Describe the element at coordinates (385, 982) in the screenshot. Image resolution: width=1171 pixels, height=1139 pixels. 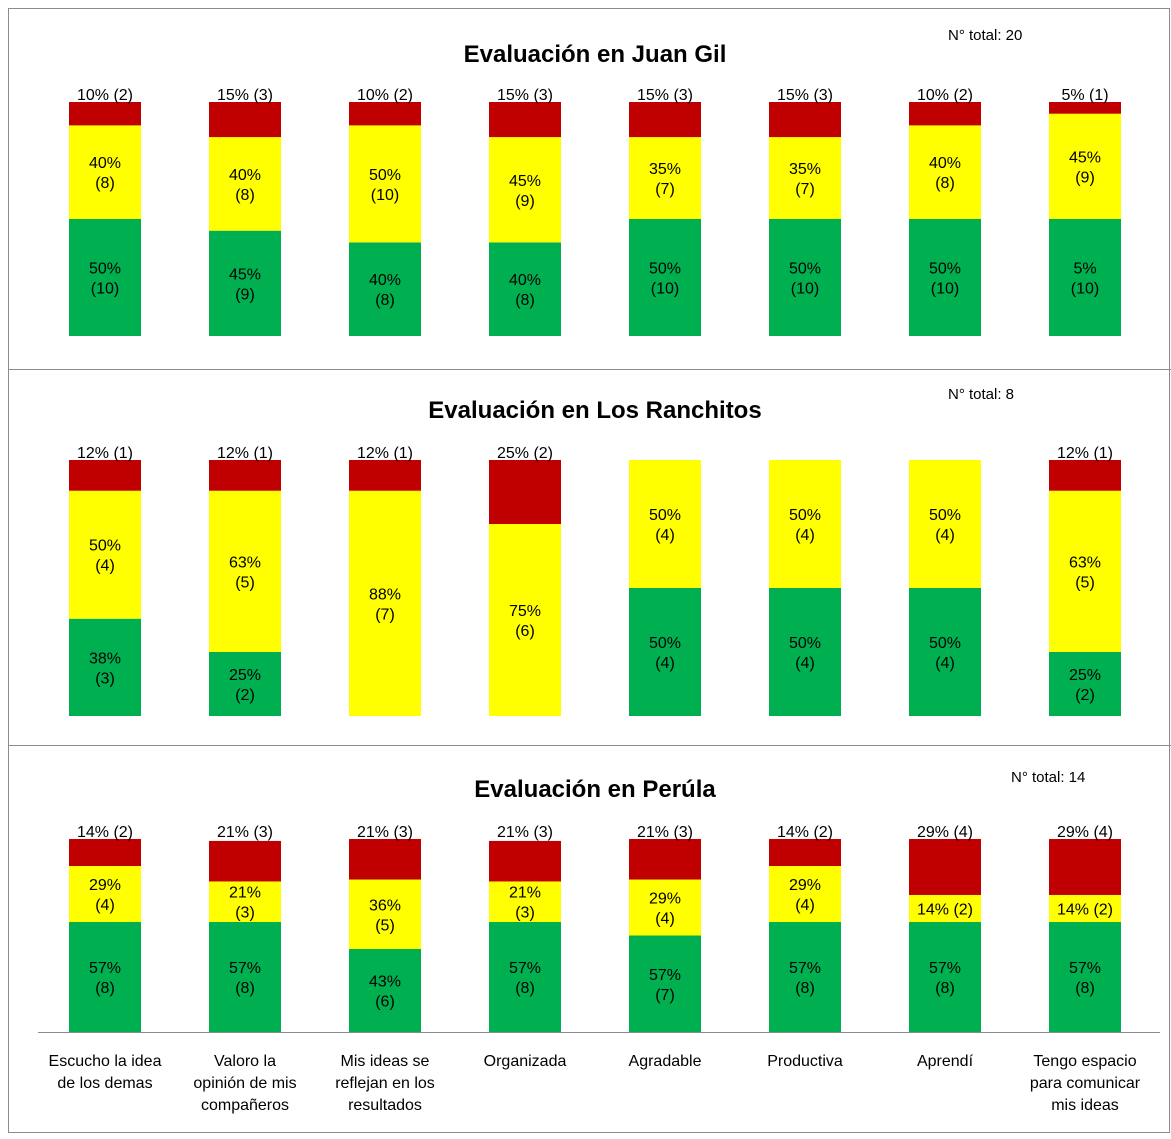
I see `data-label: 43%` at that location.